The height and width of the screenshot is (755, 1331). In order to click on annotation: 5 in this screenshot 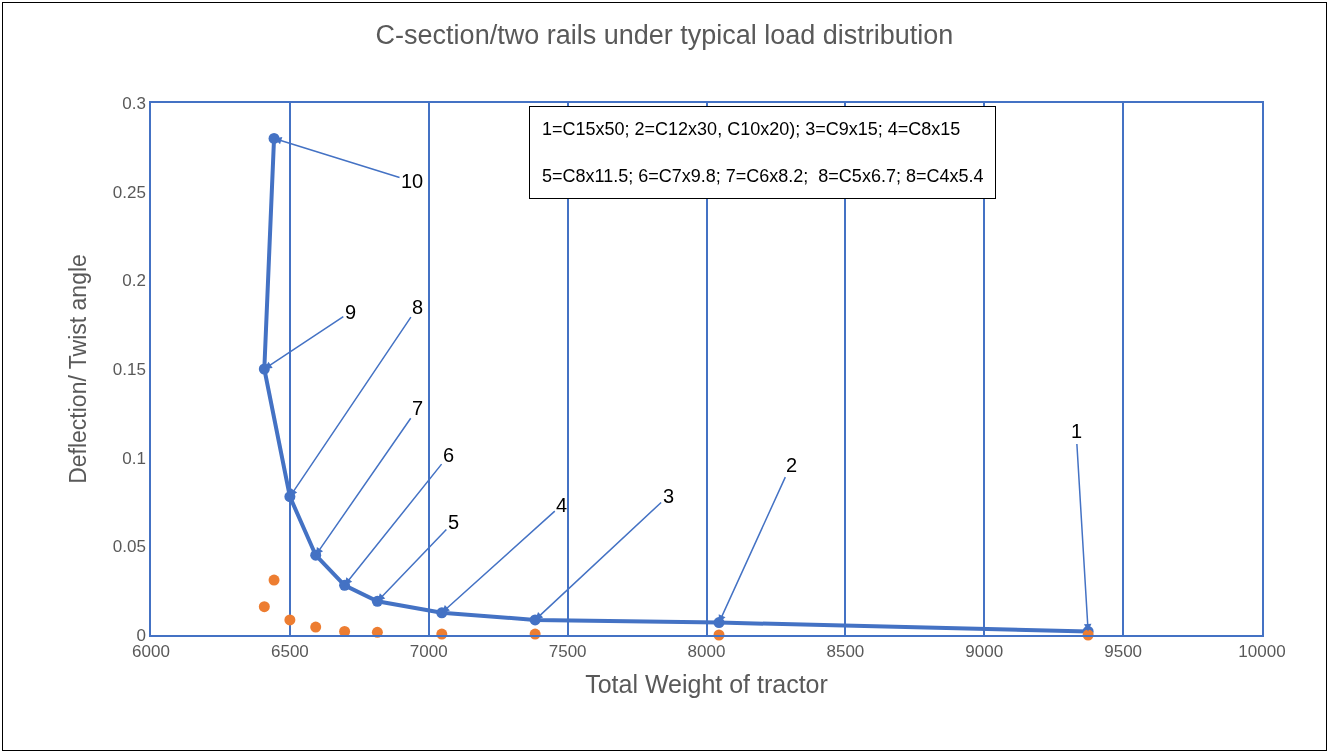, I will do `click(454, 522)`.